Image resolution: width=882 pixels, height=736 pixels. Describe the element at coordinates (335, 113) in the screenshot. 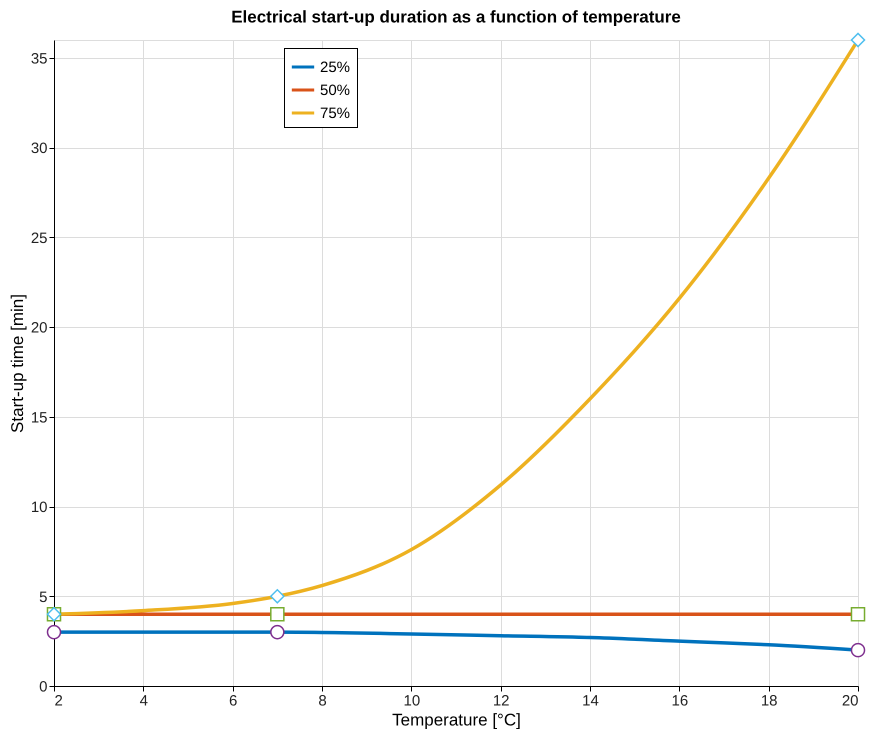

I see `legend-label: 75%` at that location.